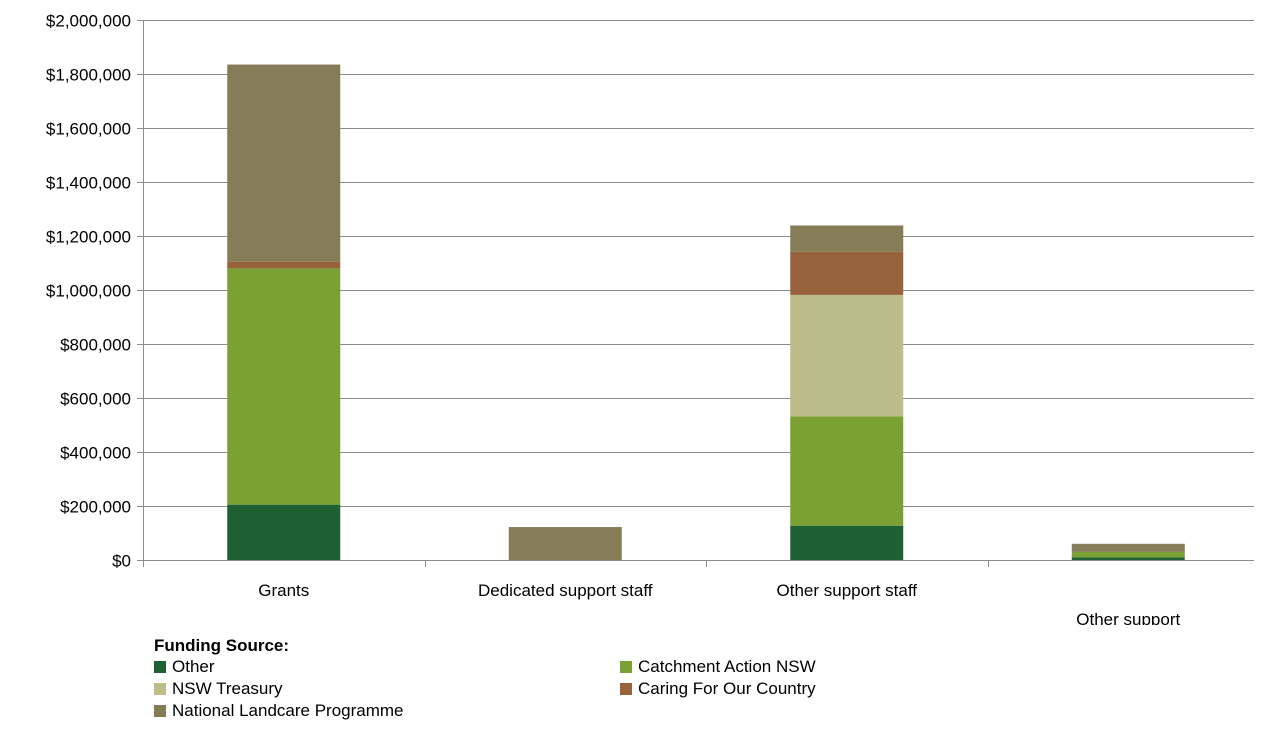 The image size is (1266, 738). I want to click on x-tick-label-dedicated-support-staff: Dedicated support staff, so click(565, 590).